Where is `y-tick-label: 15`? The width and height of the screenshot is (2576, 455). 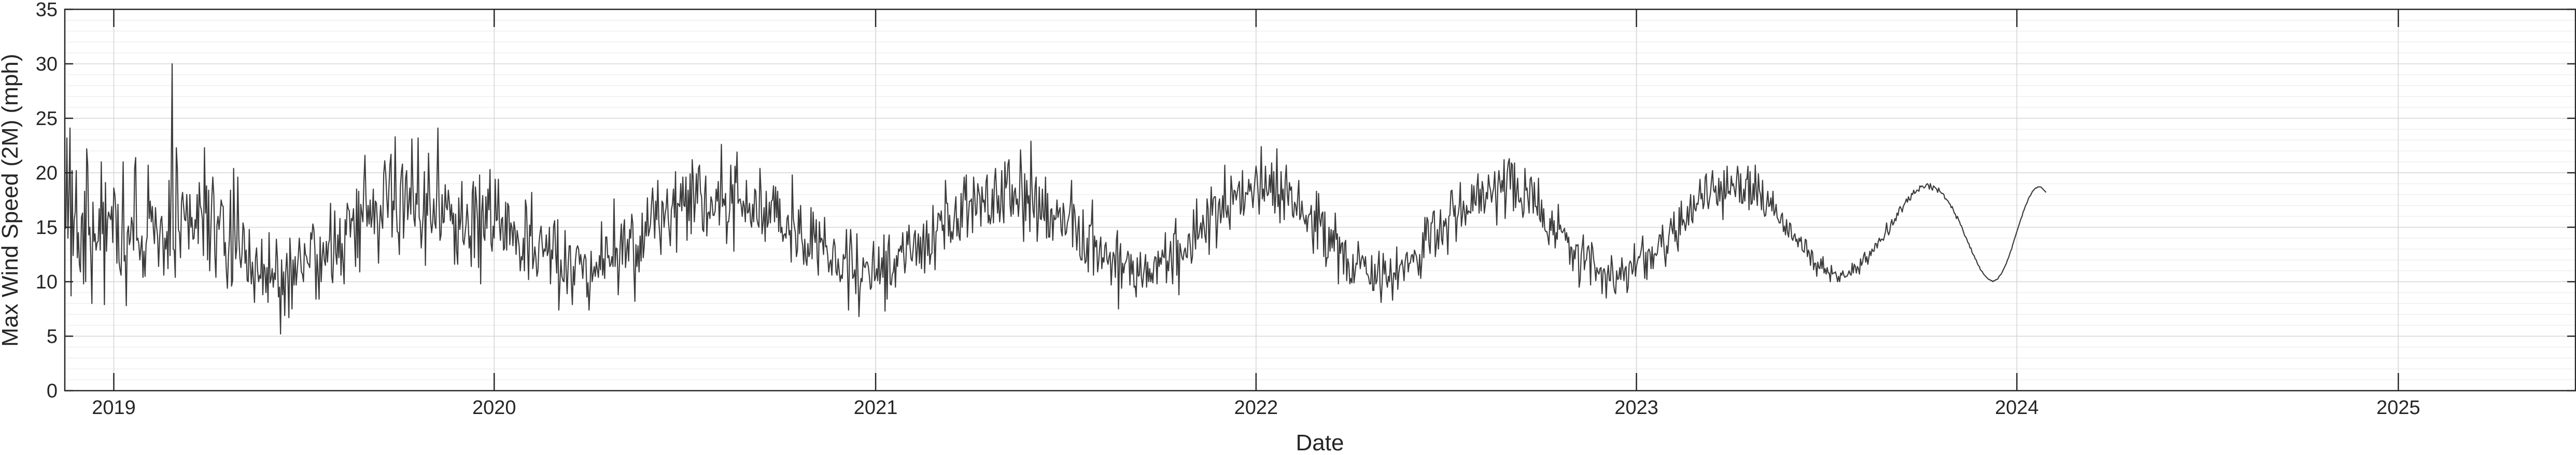
y-tick-label: 15 is located at coordinates (47, 228).